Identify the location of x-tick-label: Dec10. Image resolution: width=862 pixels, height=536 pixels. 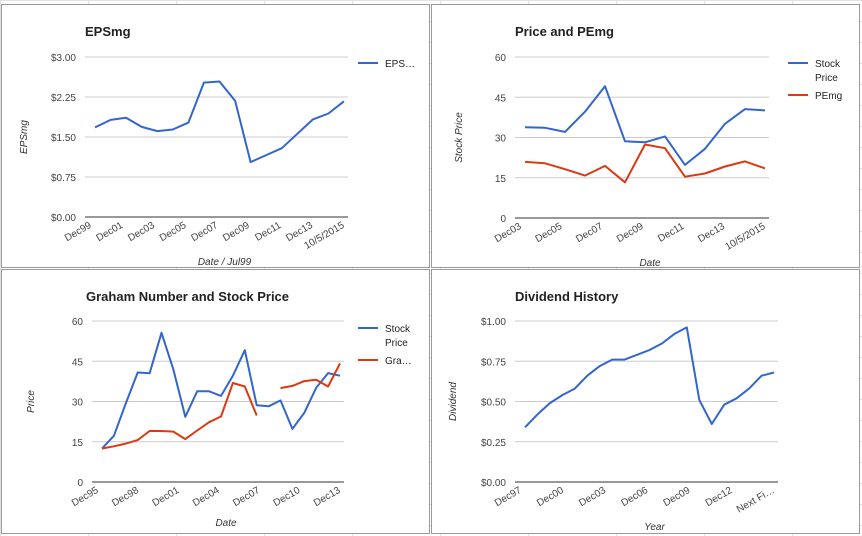
(287, 497).